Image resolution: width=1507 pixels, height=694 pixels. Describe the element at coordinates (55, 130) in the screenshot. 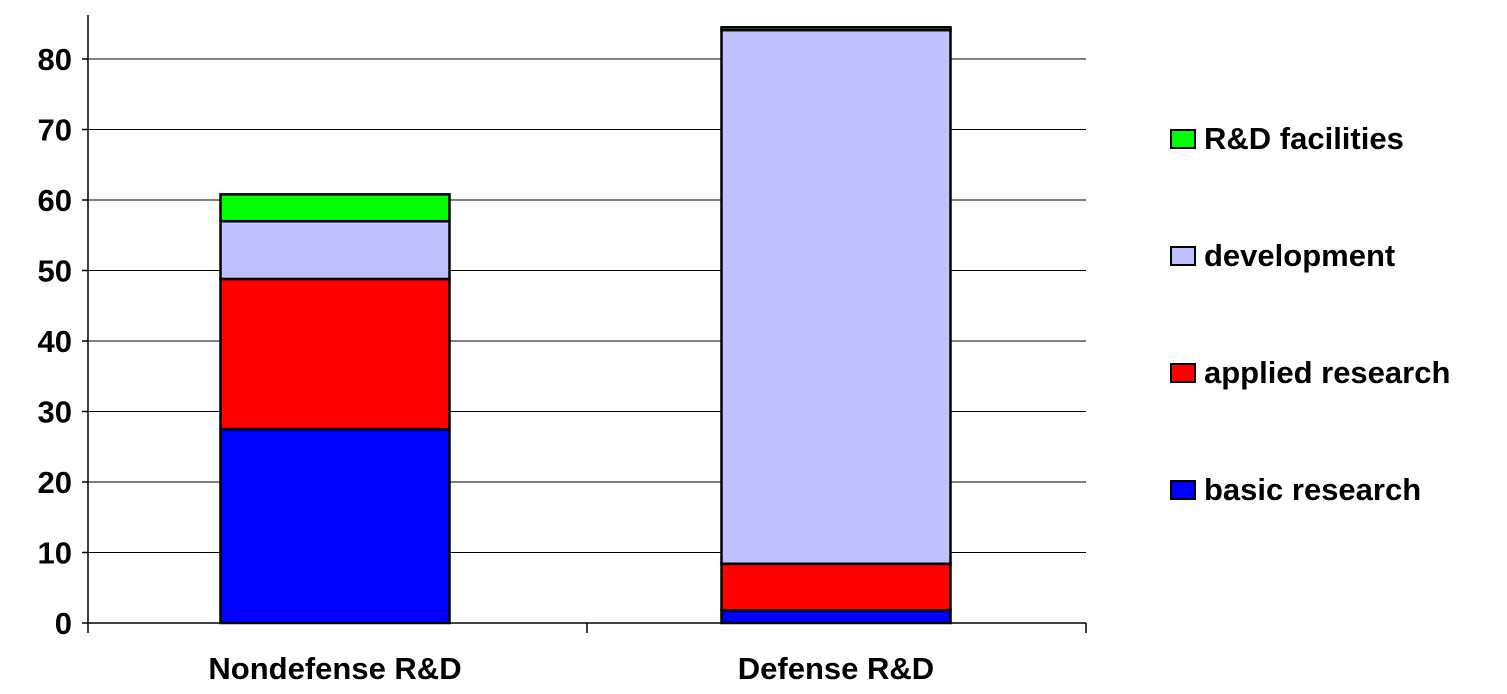

I see `y-tick-label-70: 70` at that location.